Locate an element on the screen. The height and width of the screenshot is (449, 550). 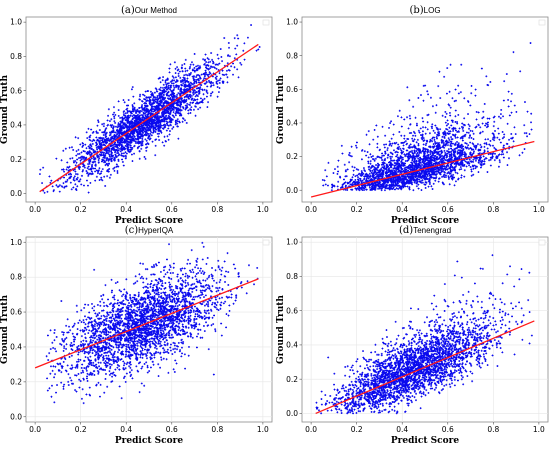
panel-title-text: LOG is located at coordinates (432, 10).